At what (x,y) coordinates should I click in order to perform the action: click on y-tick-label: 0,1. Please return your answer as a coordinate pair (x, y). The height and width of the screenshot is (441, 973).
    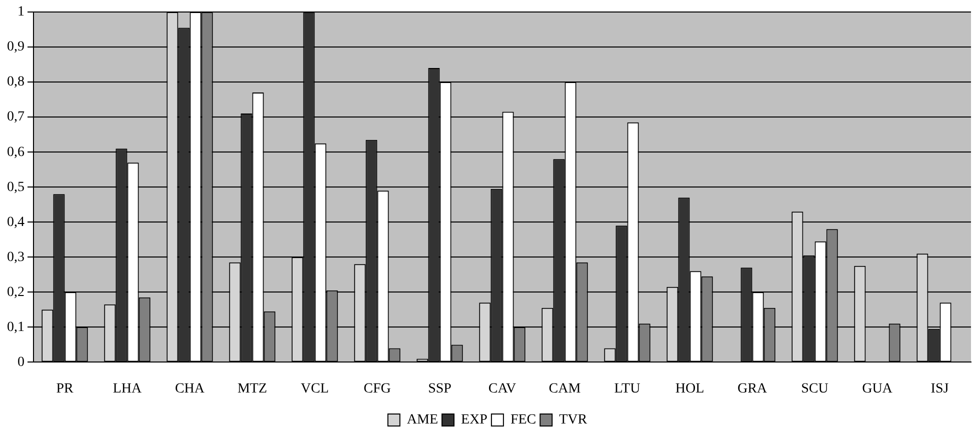
    Looking at the image, I should click on (15, 327).